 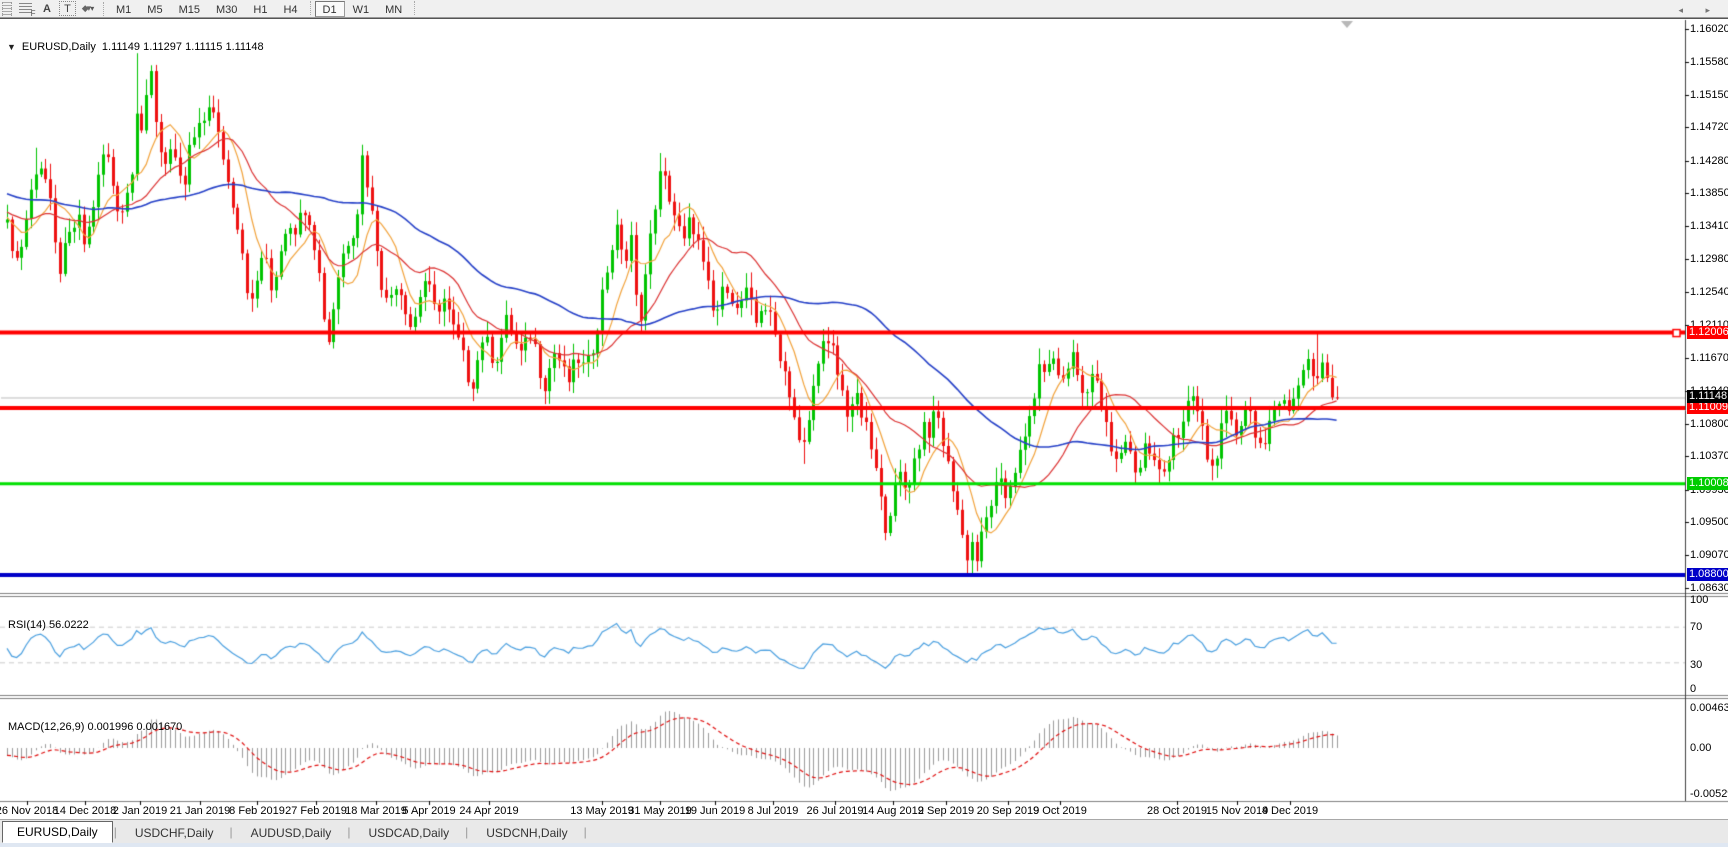 What do you see at coordinates (1177, 811) in the screenshot?
I see `date-axis-label: 28 Oct 2019` at bounding box center [1177, 811].